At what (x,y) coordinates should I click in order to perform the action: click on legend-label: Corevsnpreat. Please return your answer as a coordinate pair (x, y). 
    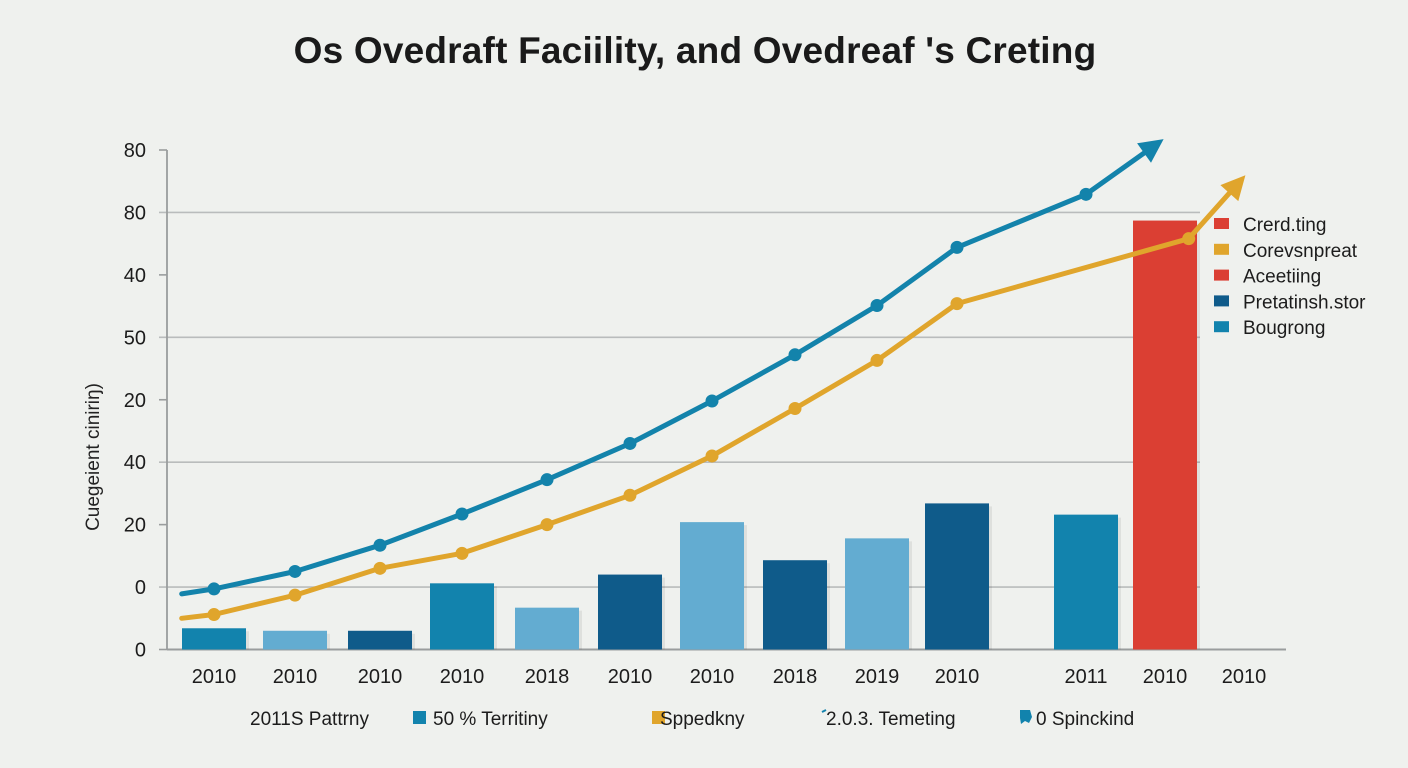
    Looking at the image, I should click on (1300, 251).